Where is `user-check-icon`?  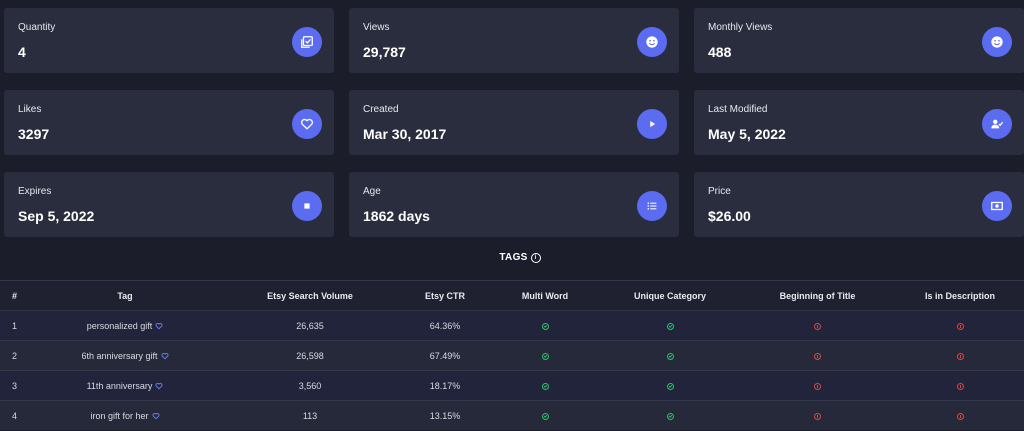
user-check-icon is located at coordinates (997, 124).